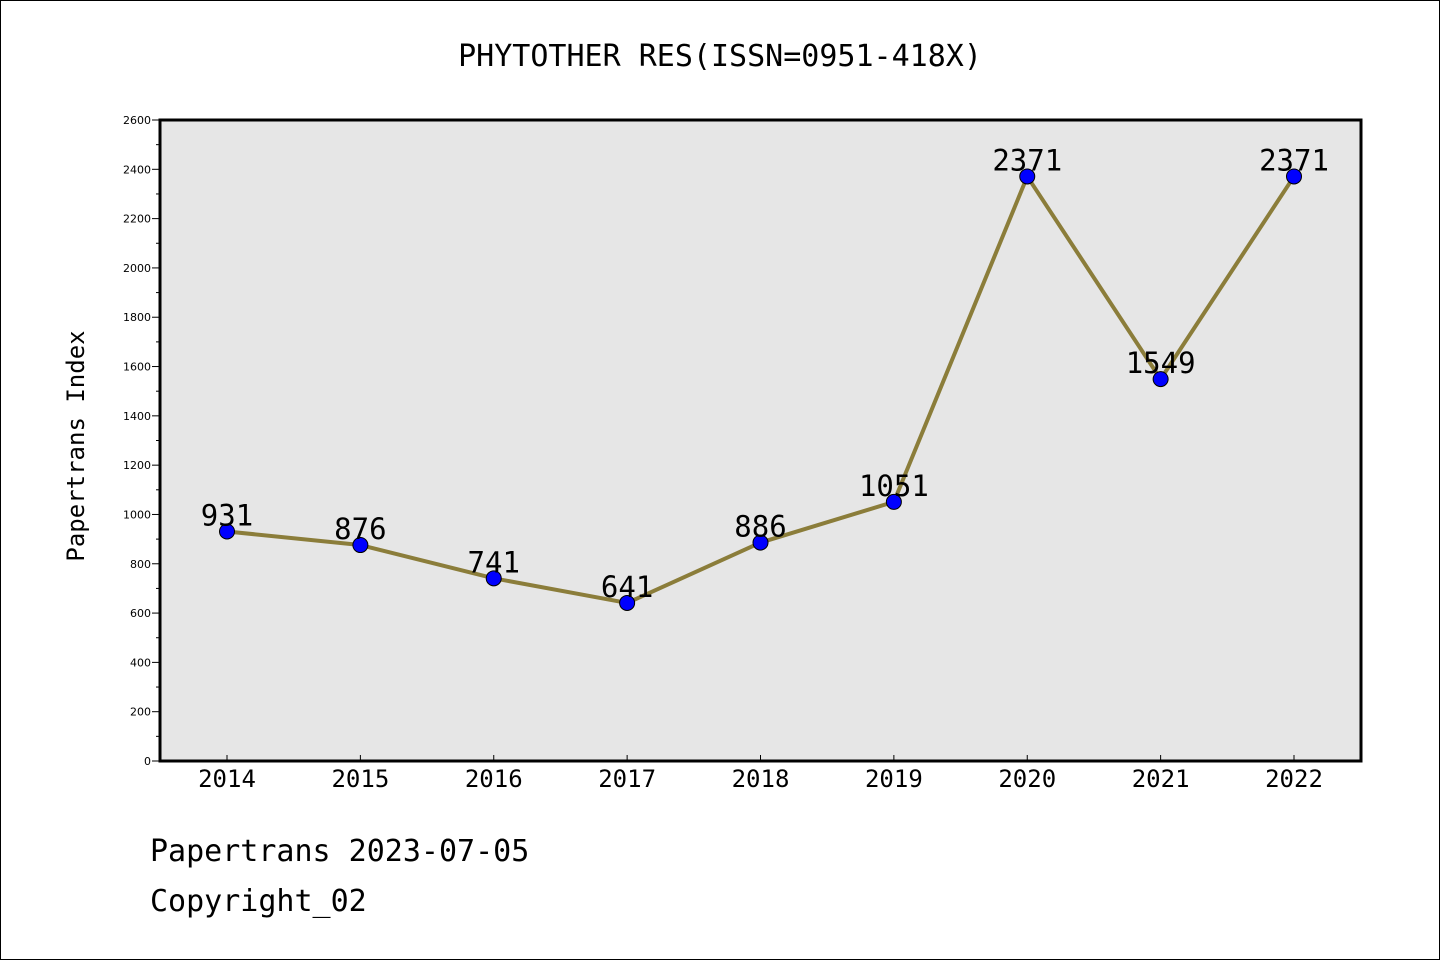 The image size is (1440, 960). What do you see at coordinates (761, 779) in the screenshot?
I see `x-tick-label: 2018` at bounding box center [761, 779].